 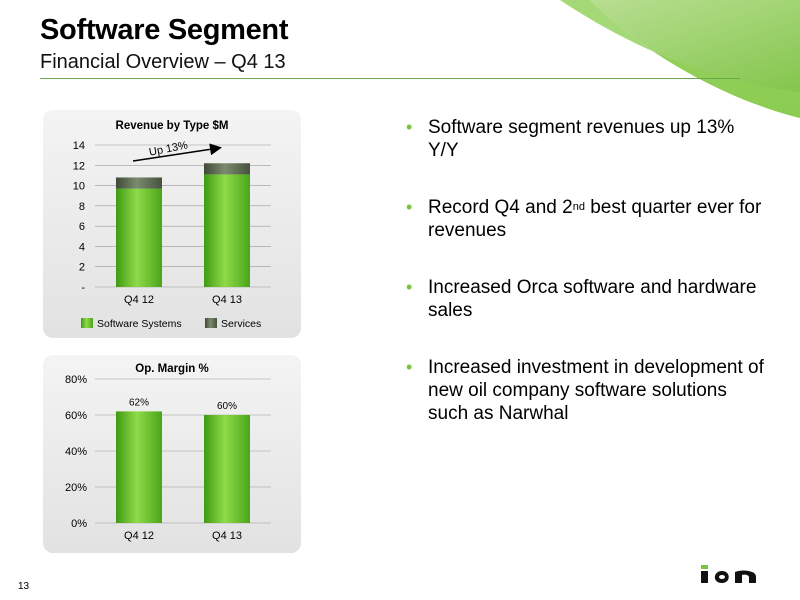 What do you see at coordinates (79, 187) in the screenshot?
I see `chart1-y-tick-label: 10` at bounding box center [79, 187].